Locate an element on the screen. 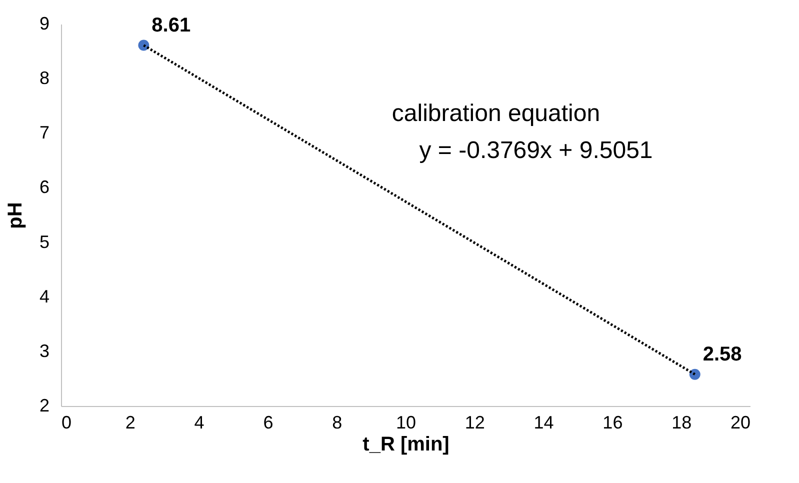 Image resolution: width=799 pixels, height=483 pixels. y-tick-label: 9 is located at coordinates (44, 24).